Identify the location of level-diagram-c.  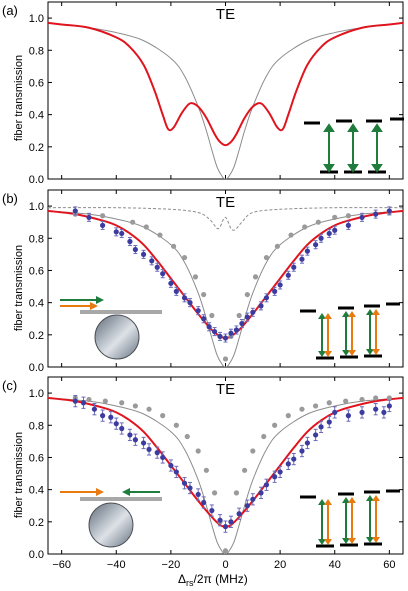
(350, 518).